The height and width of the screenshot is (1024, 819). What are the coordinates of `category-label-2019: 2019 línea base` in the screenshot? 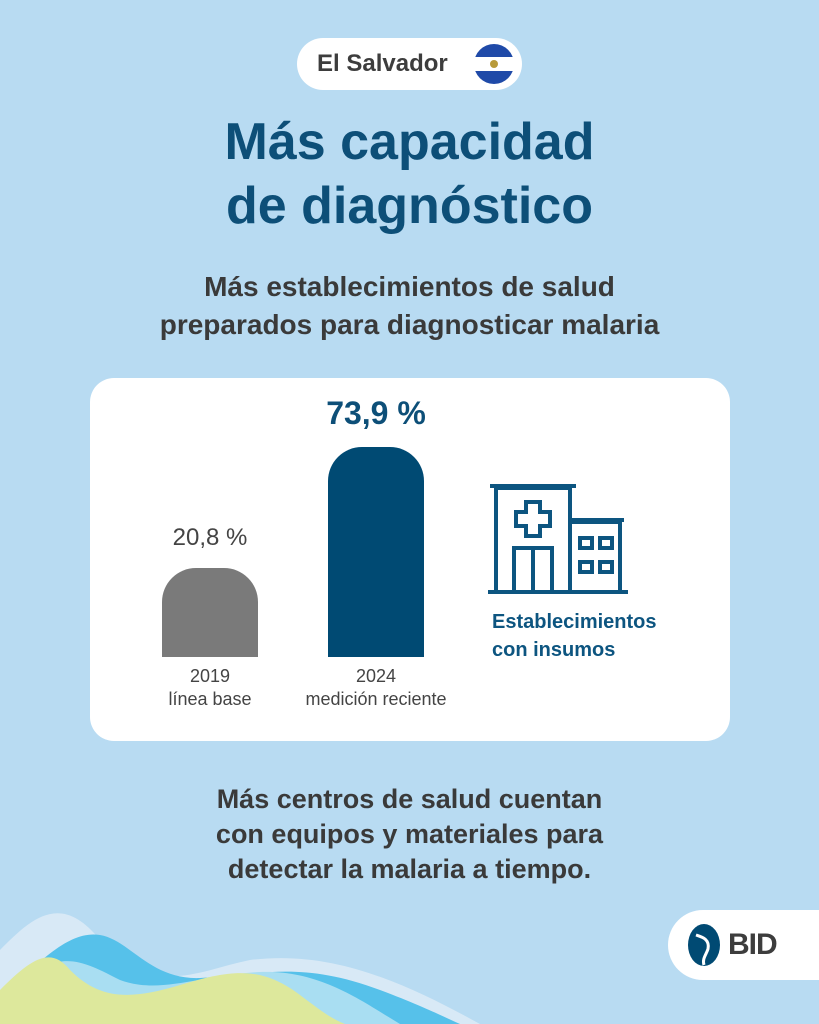 It's located at (210, 688).